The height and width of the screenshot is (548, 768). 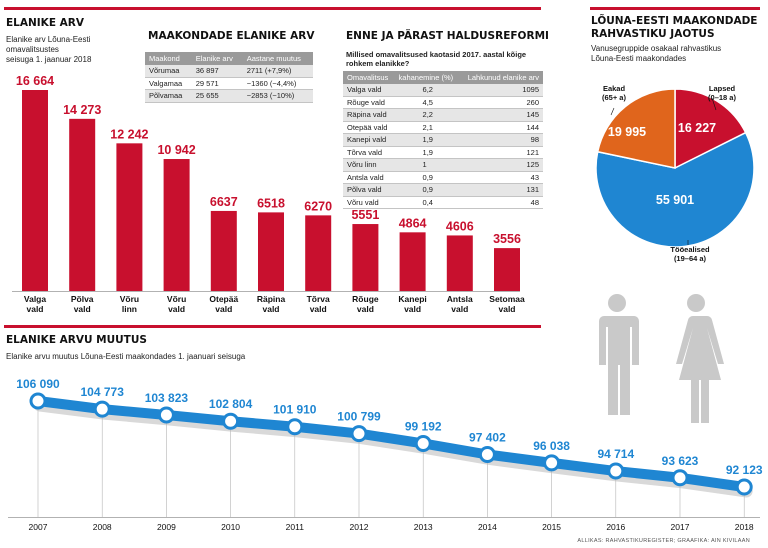 What do you see at coordinates (166, 527) in the screenshot?
I see `x-tick-label: 2009` at bounding box center [166, 527].